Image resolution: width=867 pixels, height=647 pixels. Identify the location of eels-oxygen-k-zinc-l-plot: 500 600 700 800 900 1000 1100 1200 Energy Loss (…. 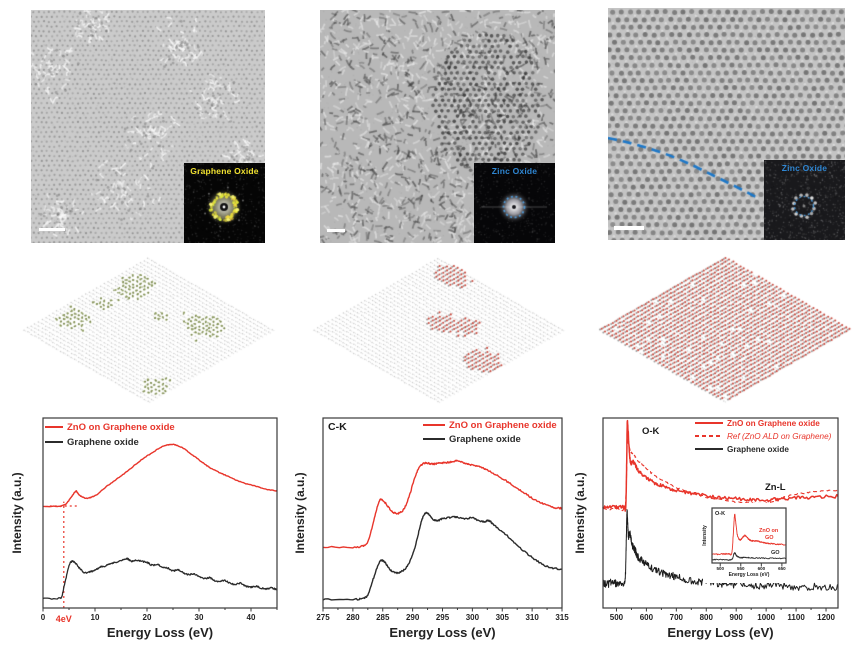
(720, 526).